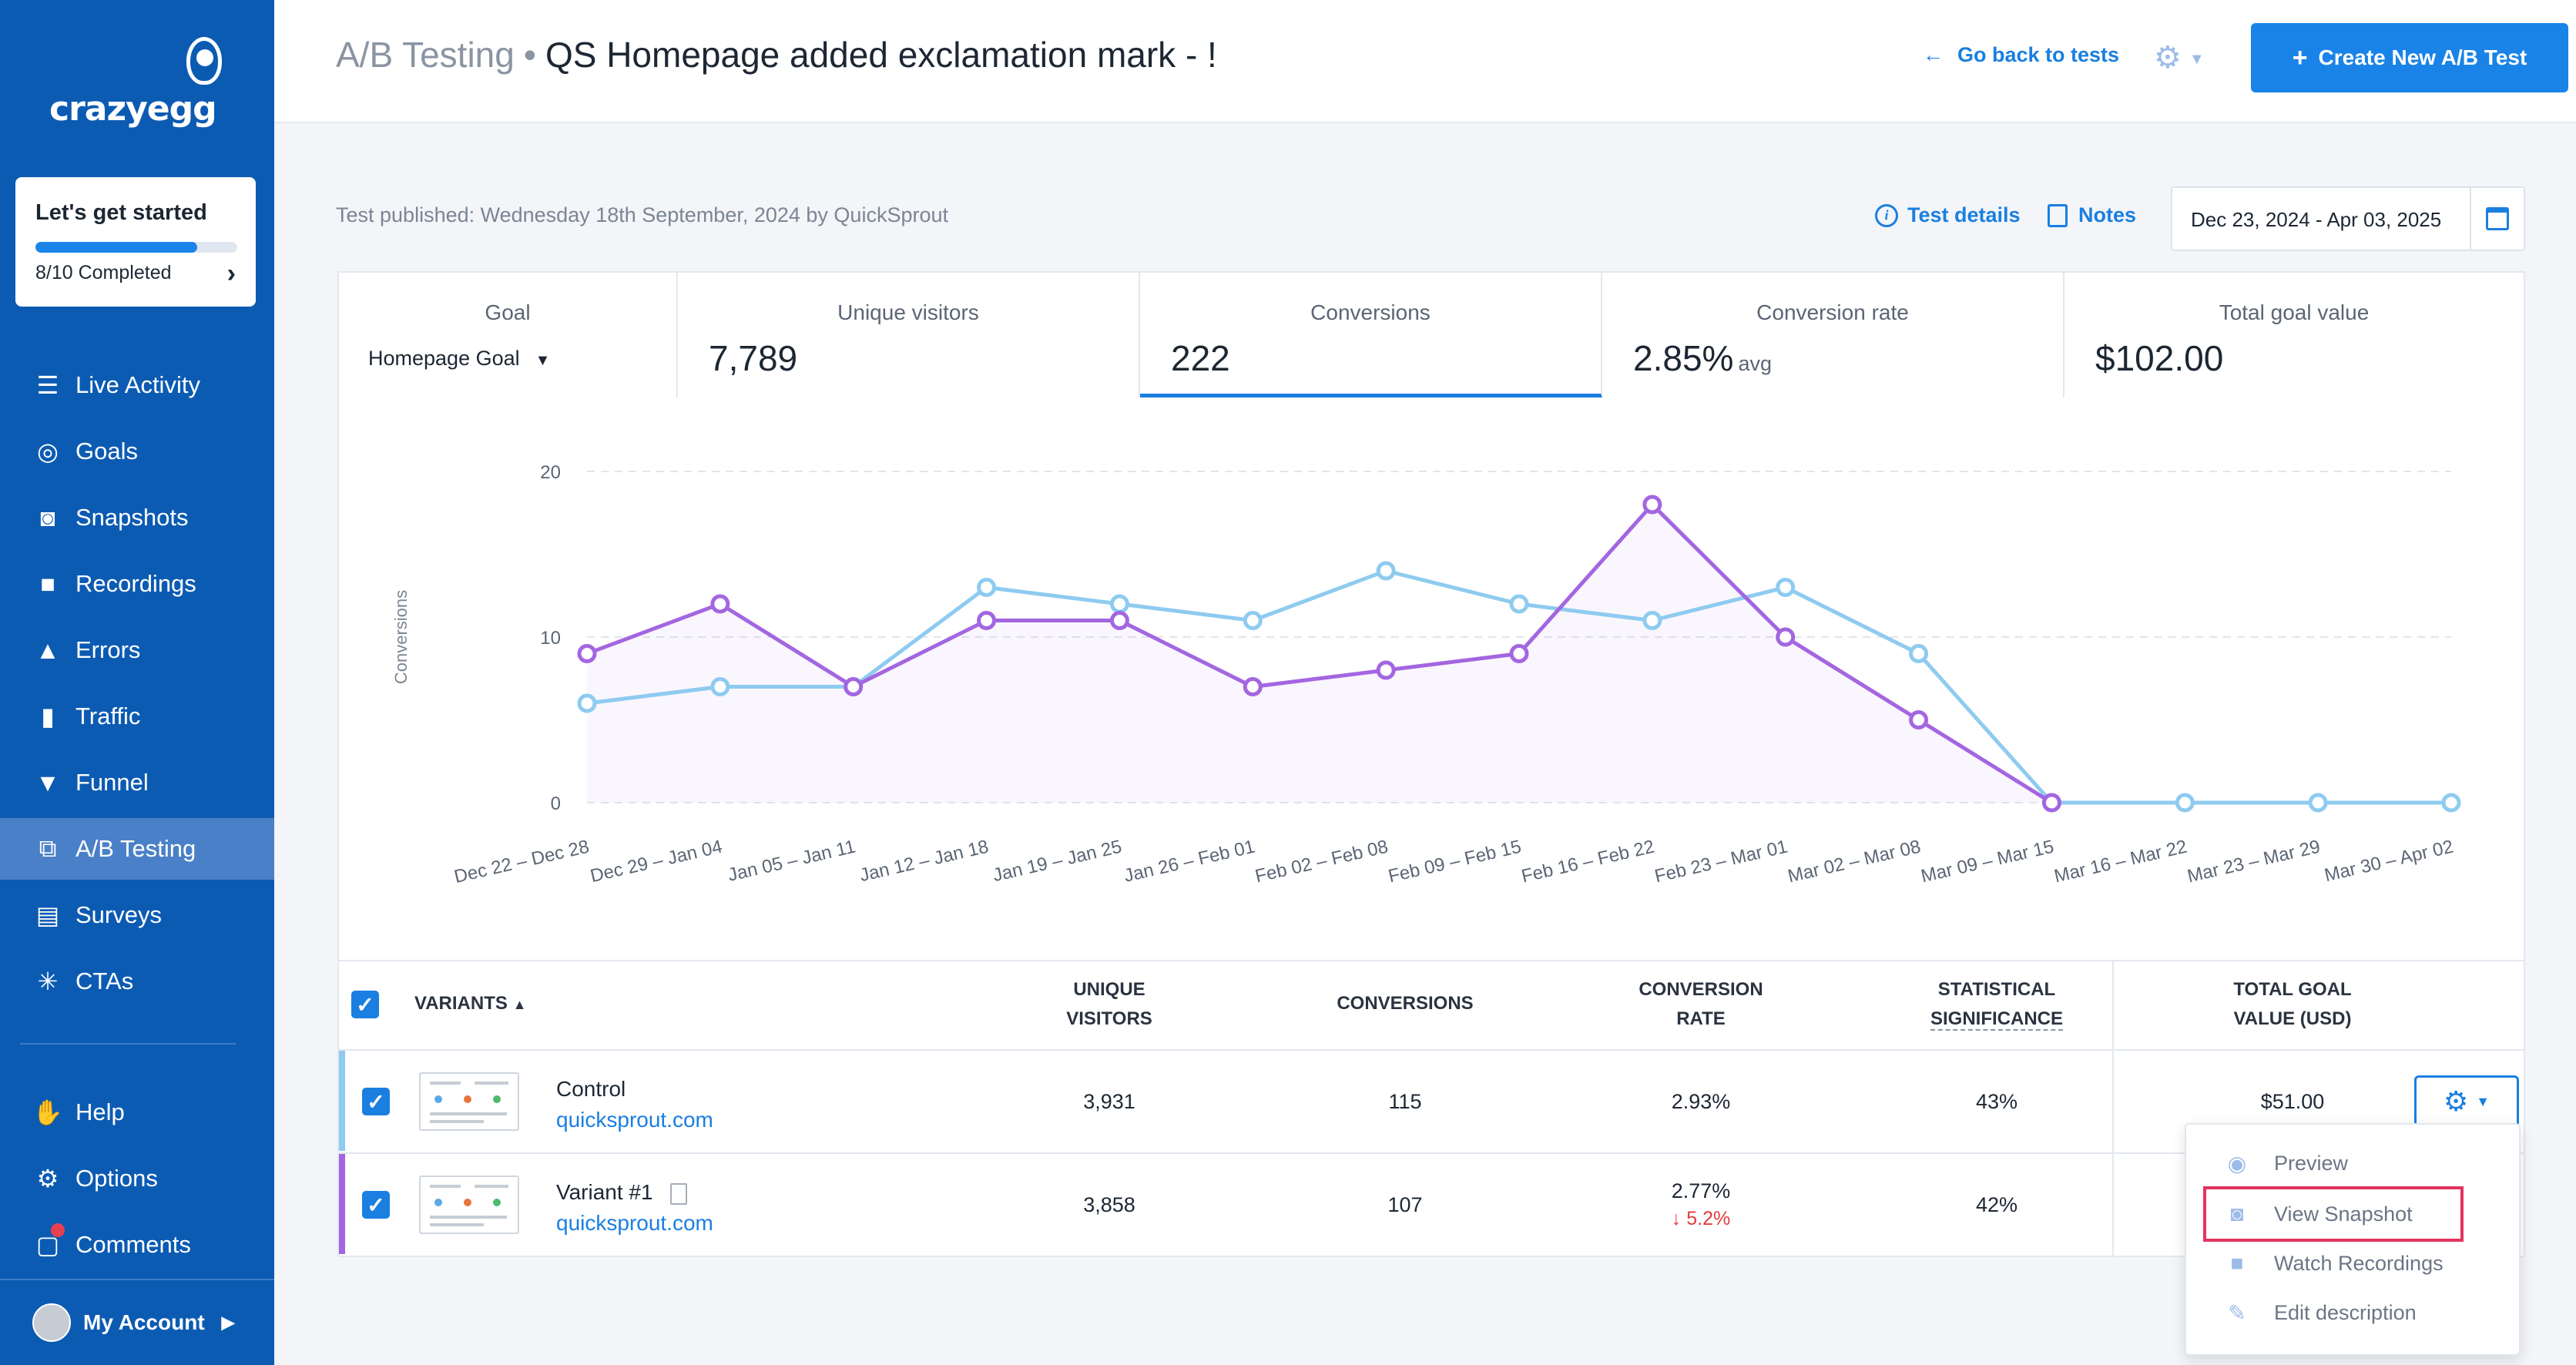  What do you see at coordinates (137, 717) in the screenshot?
I see `sidebar-item-traffic: ▮ Traffic` at bounding box center [137, 717].